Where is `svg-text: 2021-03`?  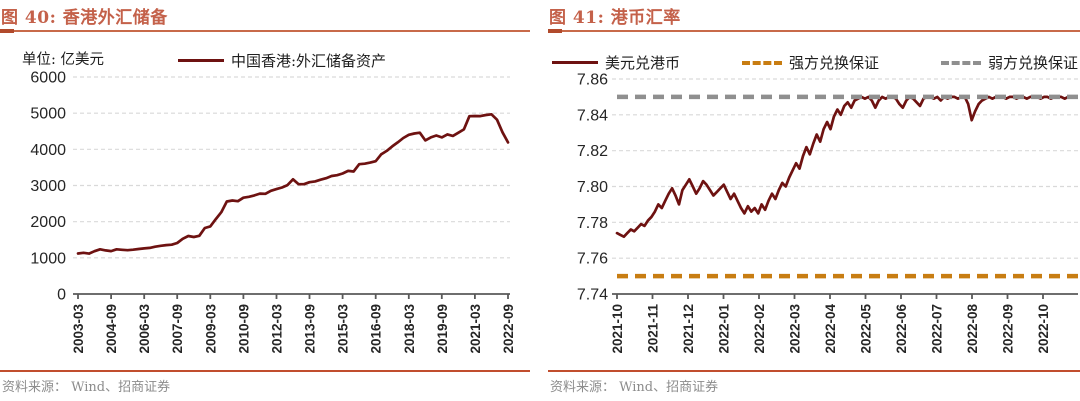 svg-text: 2021-03 is located at coordinates (475, 329).